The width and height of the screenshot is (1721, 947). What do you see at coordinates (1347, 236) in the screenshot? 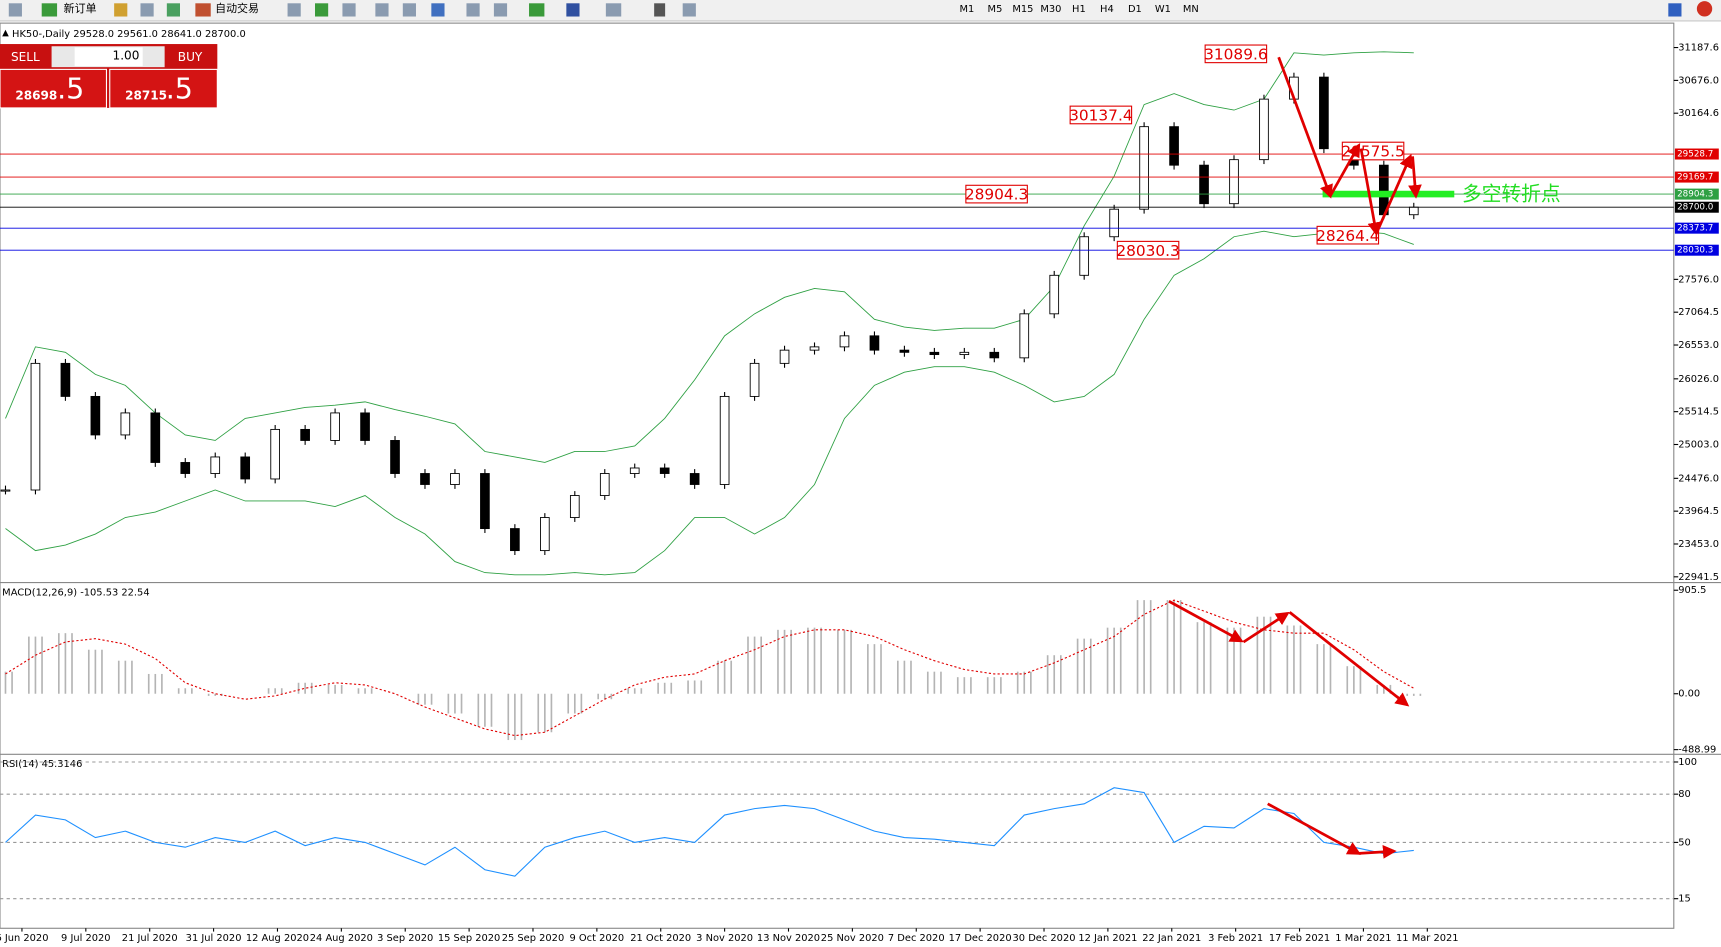
I see `annotation-label: 28264.4` at bounding box center [1347, 236].